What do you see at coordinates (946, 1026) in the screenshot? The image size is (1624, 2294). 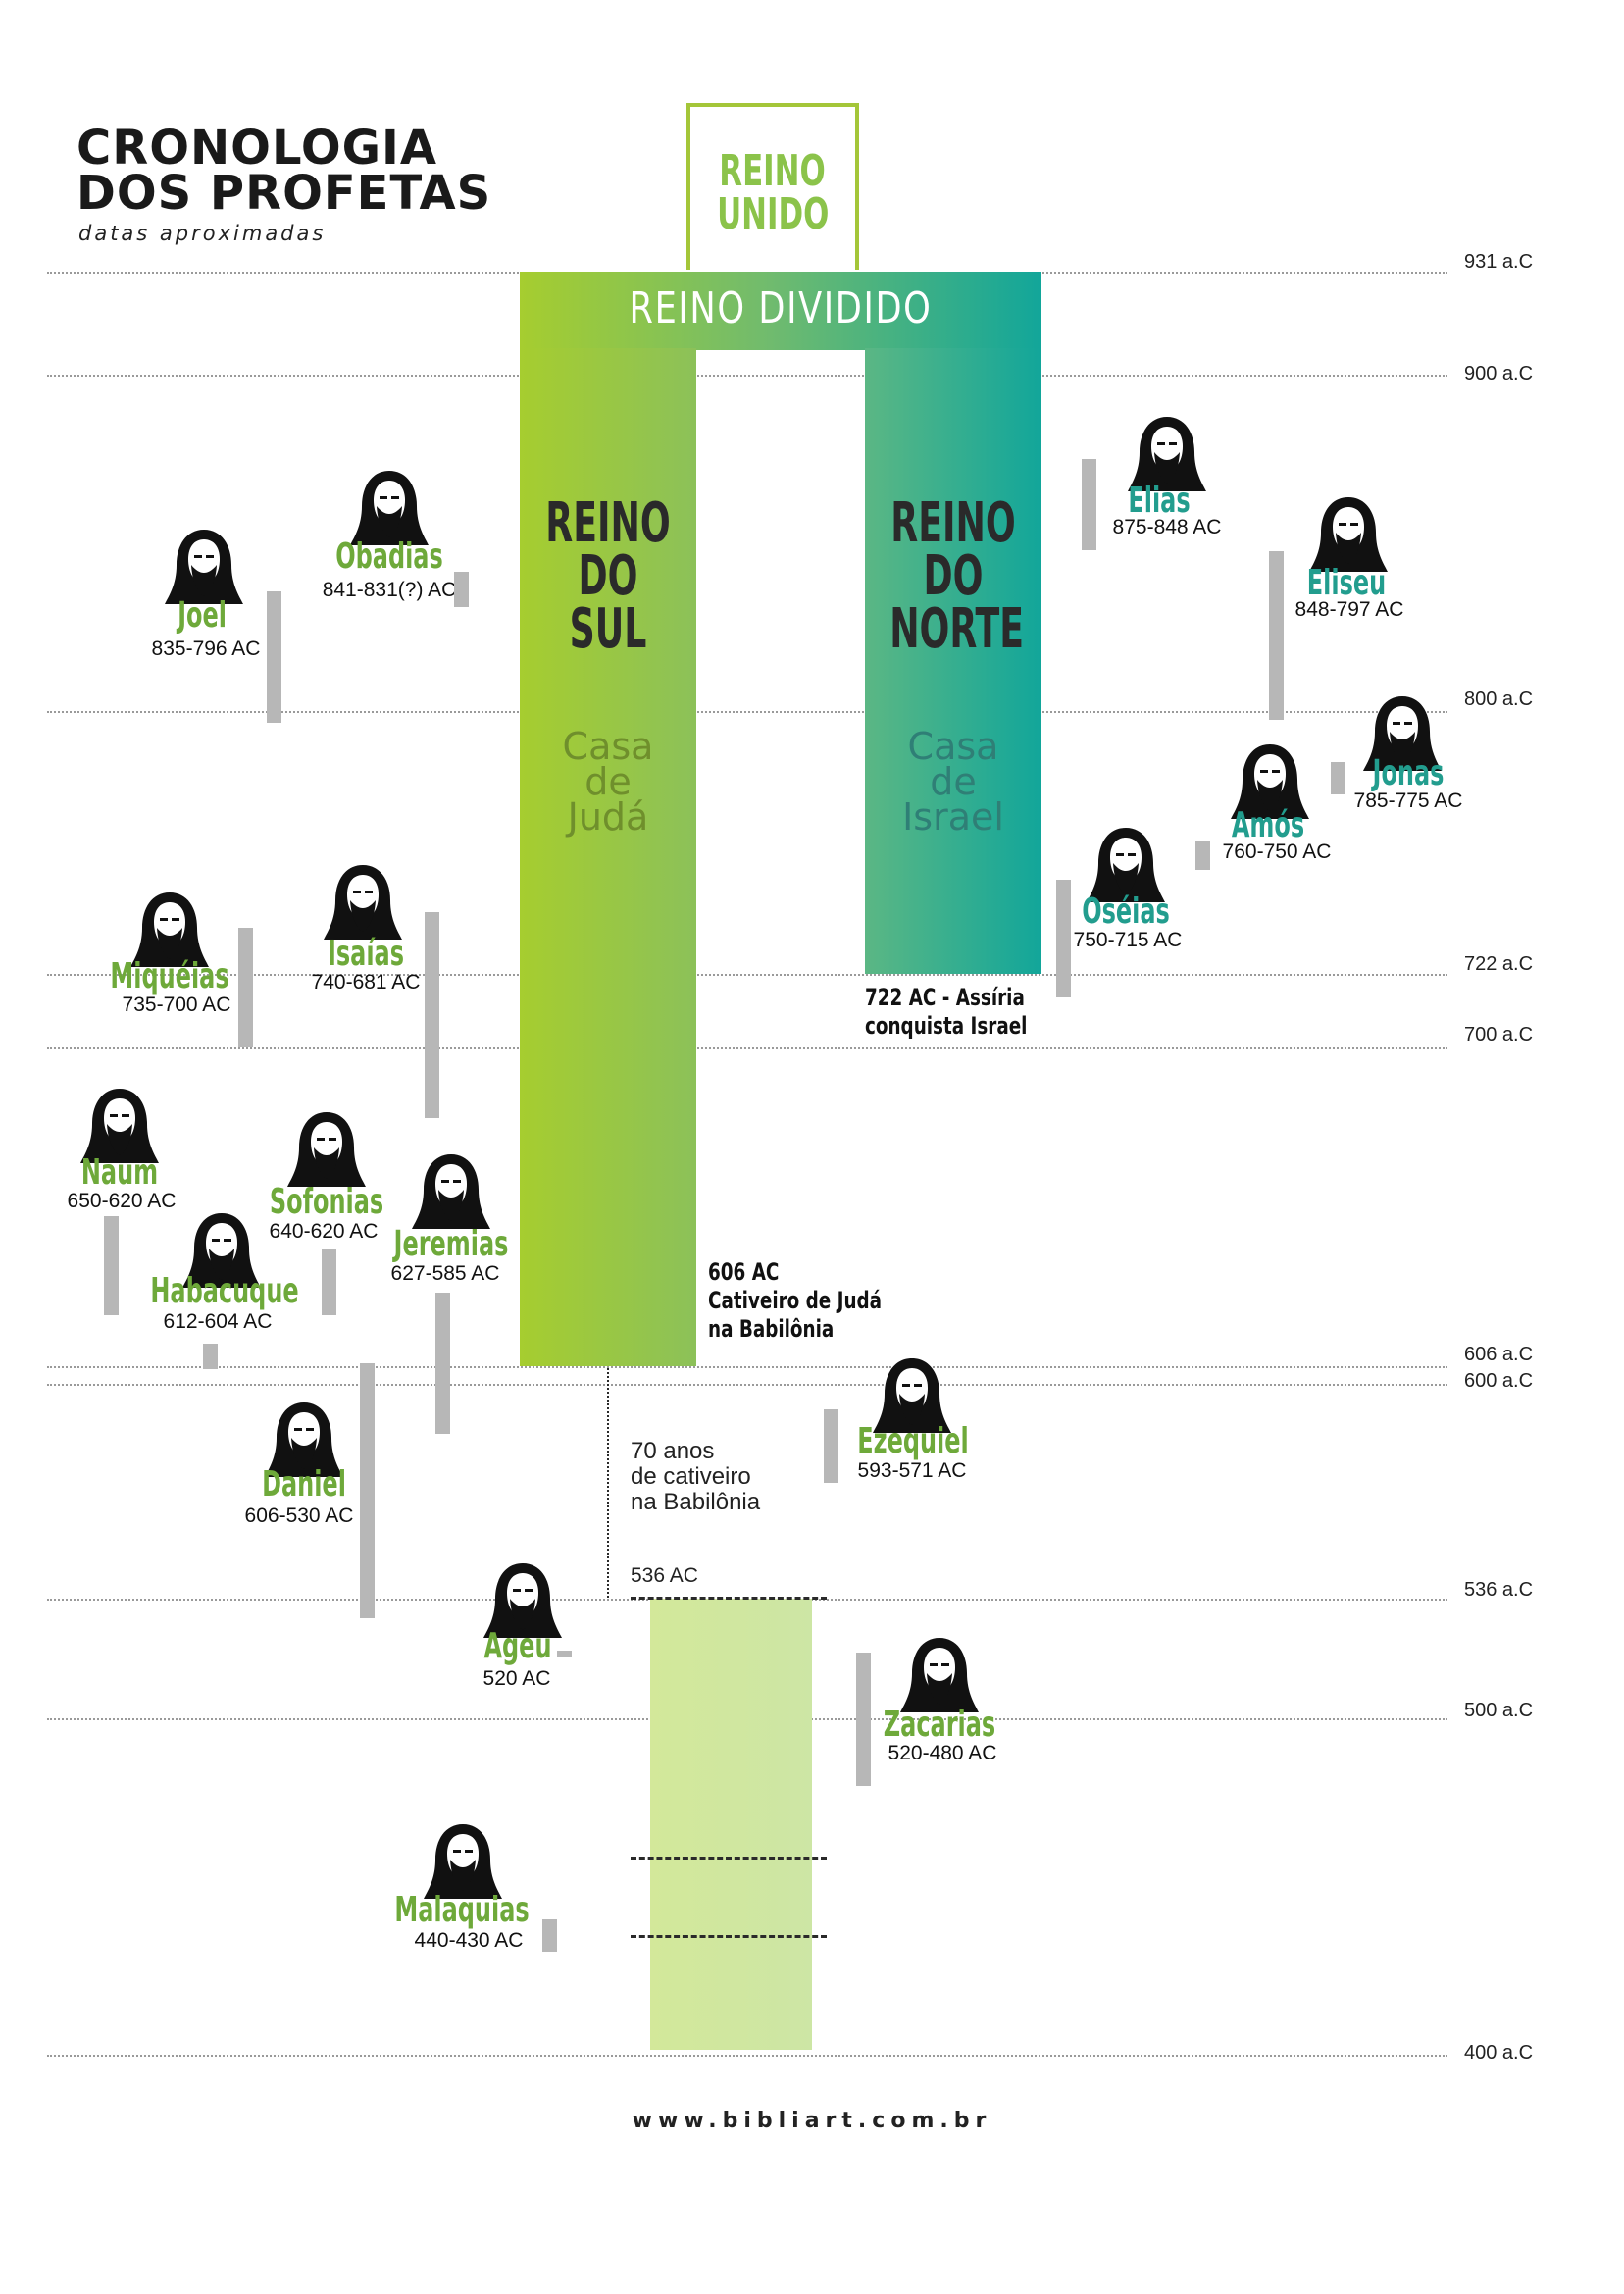 I see `note-assiria-line-2: conquista Israel` at bounding box center [946, 1026].